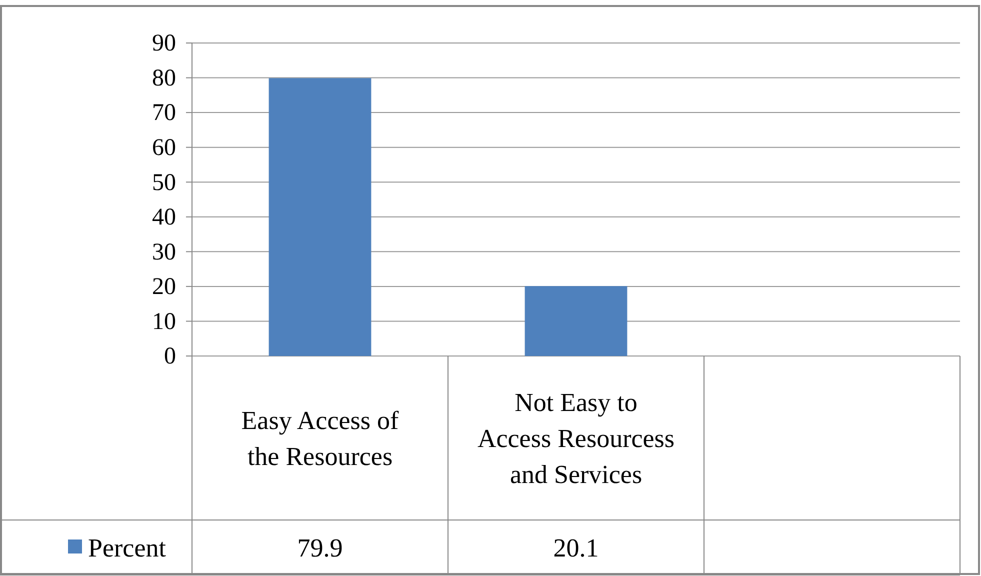  What do you see at coordinates (164, 183) in the screenshot?
I see `y-tick-label: 50` at bounding box center [164, 183].